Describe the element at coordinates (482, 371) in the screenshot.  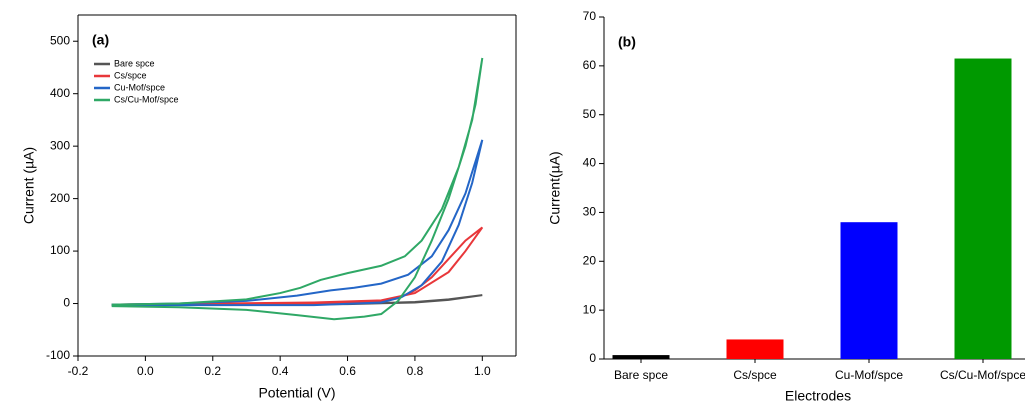
I see `x-tick-label: 1.0` at that location.